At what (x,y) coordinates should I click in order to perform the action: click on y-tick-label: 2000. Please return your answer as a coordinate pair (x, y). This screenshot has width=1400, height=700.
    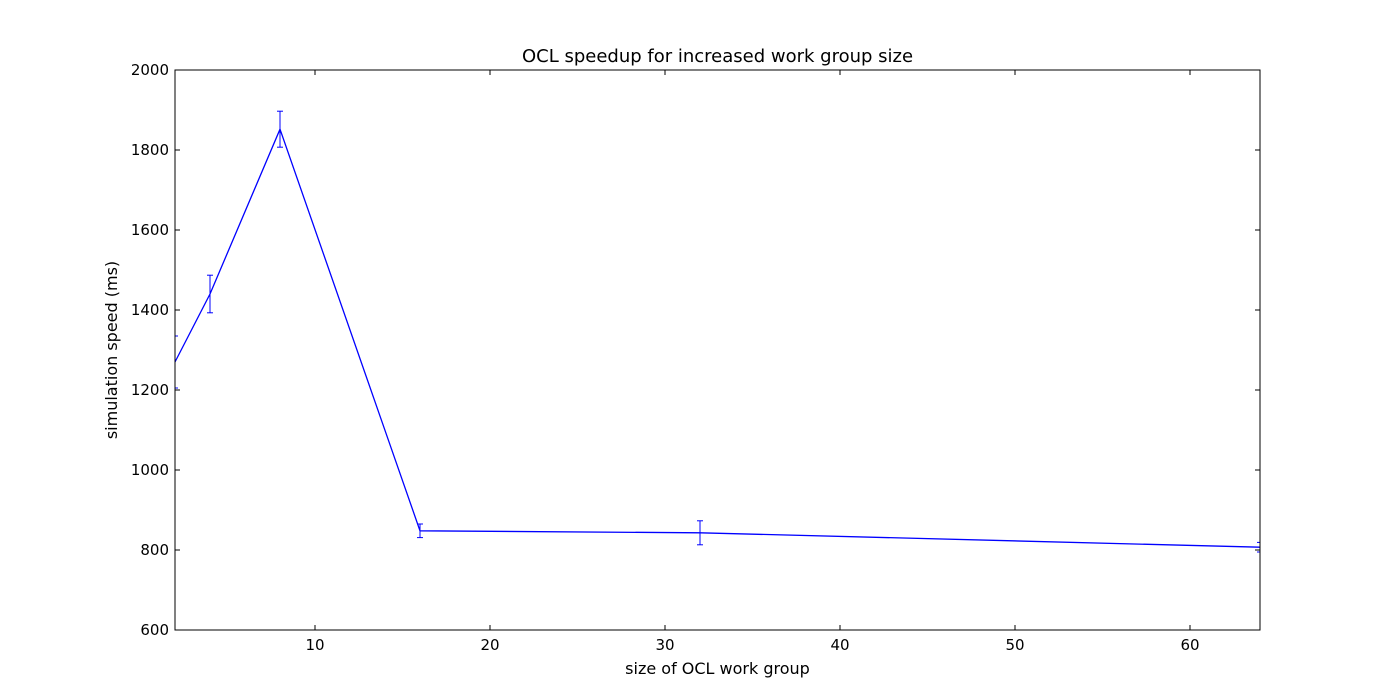
    Looking at the image, I should click on (150, 70).